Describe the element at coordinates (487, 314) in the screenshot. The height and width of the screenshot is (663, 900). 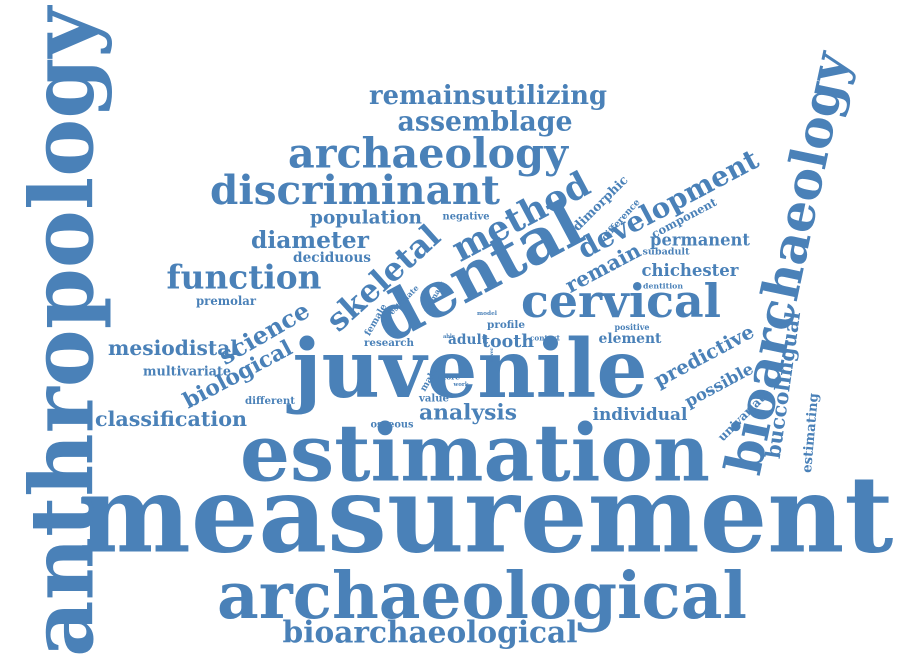
I see `word-model: model` at that location.